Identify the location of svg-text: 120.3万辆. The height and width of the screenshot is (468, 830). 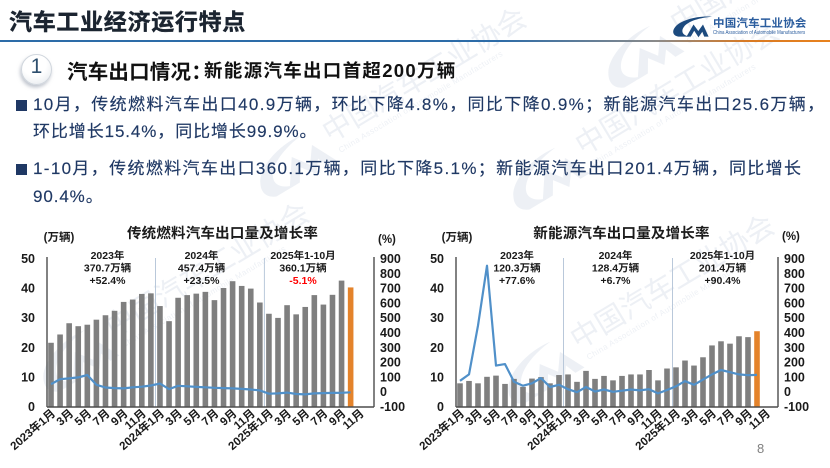
(517, 269).